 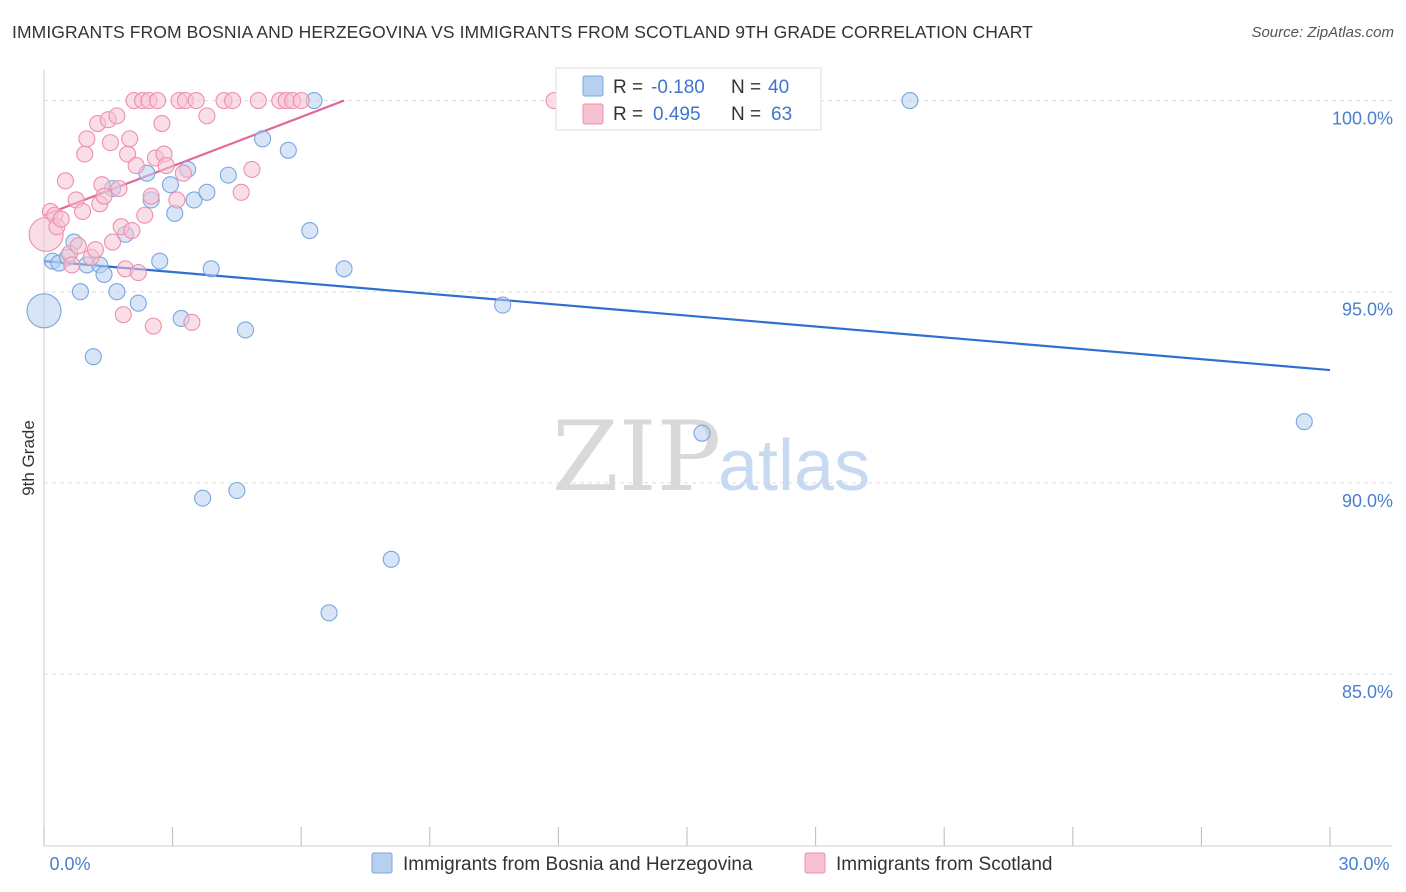 I want to click on bottom-legend-label-blue: Immigrants from Bosnia and Herzegovina, so click(x=578, y=864).